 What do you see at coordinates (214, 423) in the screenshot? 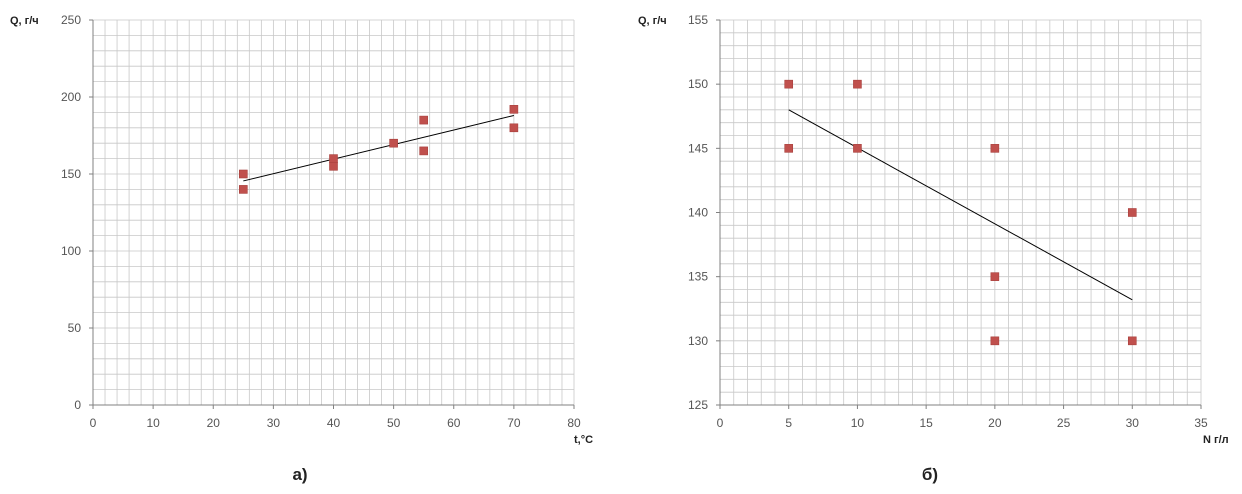
I see `chart-a-x-tick-label: 20` at bounding box center [214, 423].